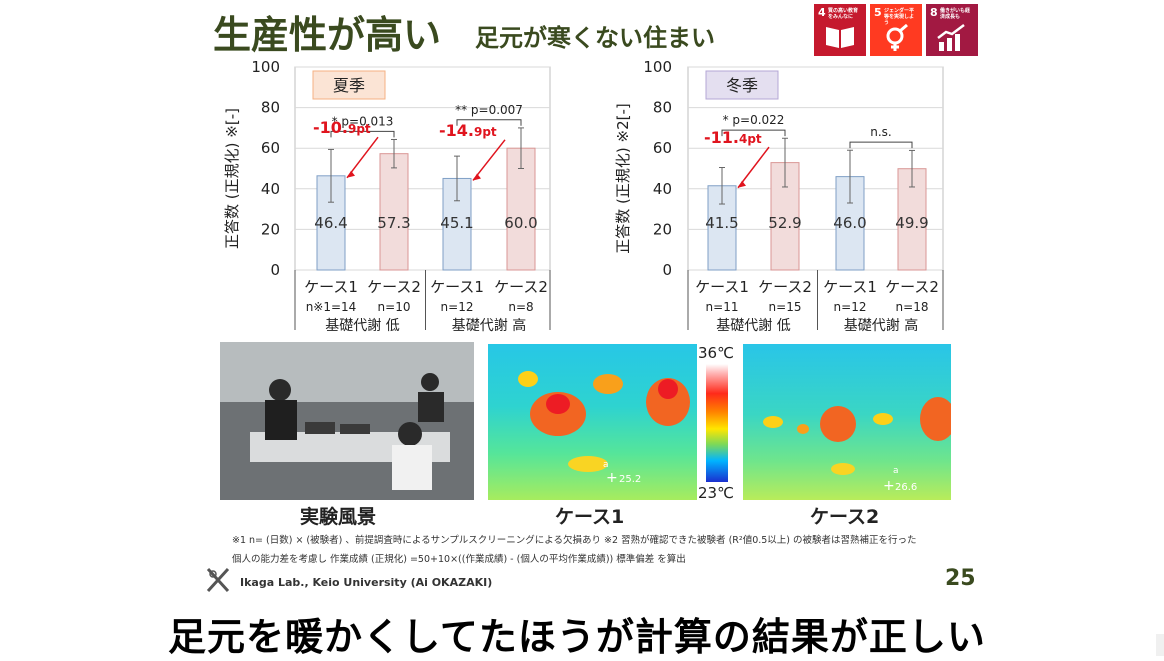 Image resolution: width=1164 pixels, height=661 pixels. Describe the element at coordinates (716, 493) in the screenshot. I see `temp-scale-min: 23℃` at that location.